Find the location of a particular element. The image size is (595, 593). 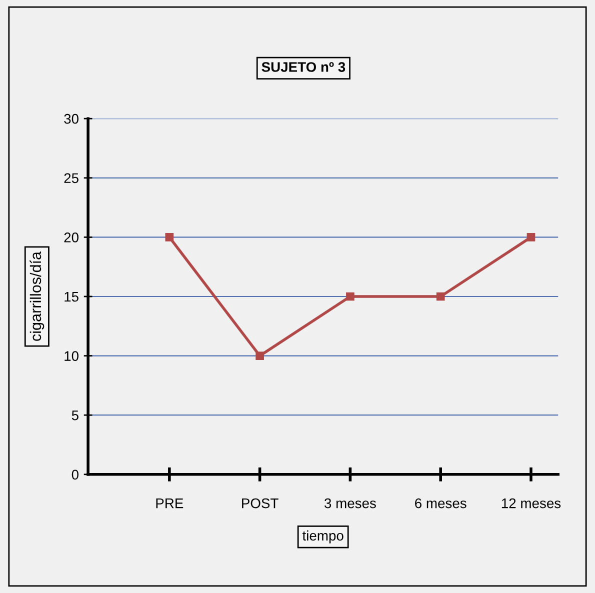

x-tick-label: 6 meses is located at coordinates (440, 503).